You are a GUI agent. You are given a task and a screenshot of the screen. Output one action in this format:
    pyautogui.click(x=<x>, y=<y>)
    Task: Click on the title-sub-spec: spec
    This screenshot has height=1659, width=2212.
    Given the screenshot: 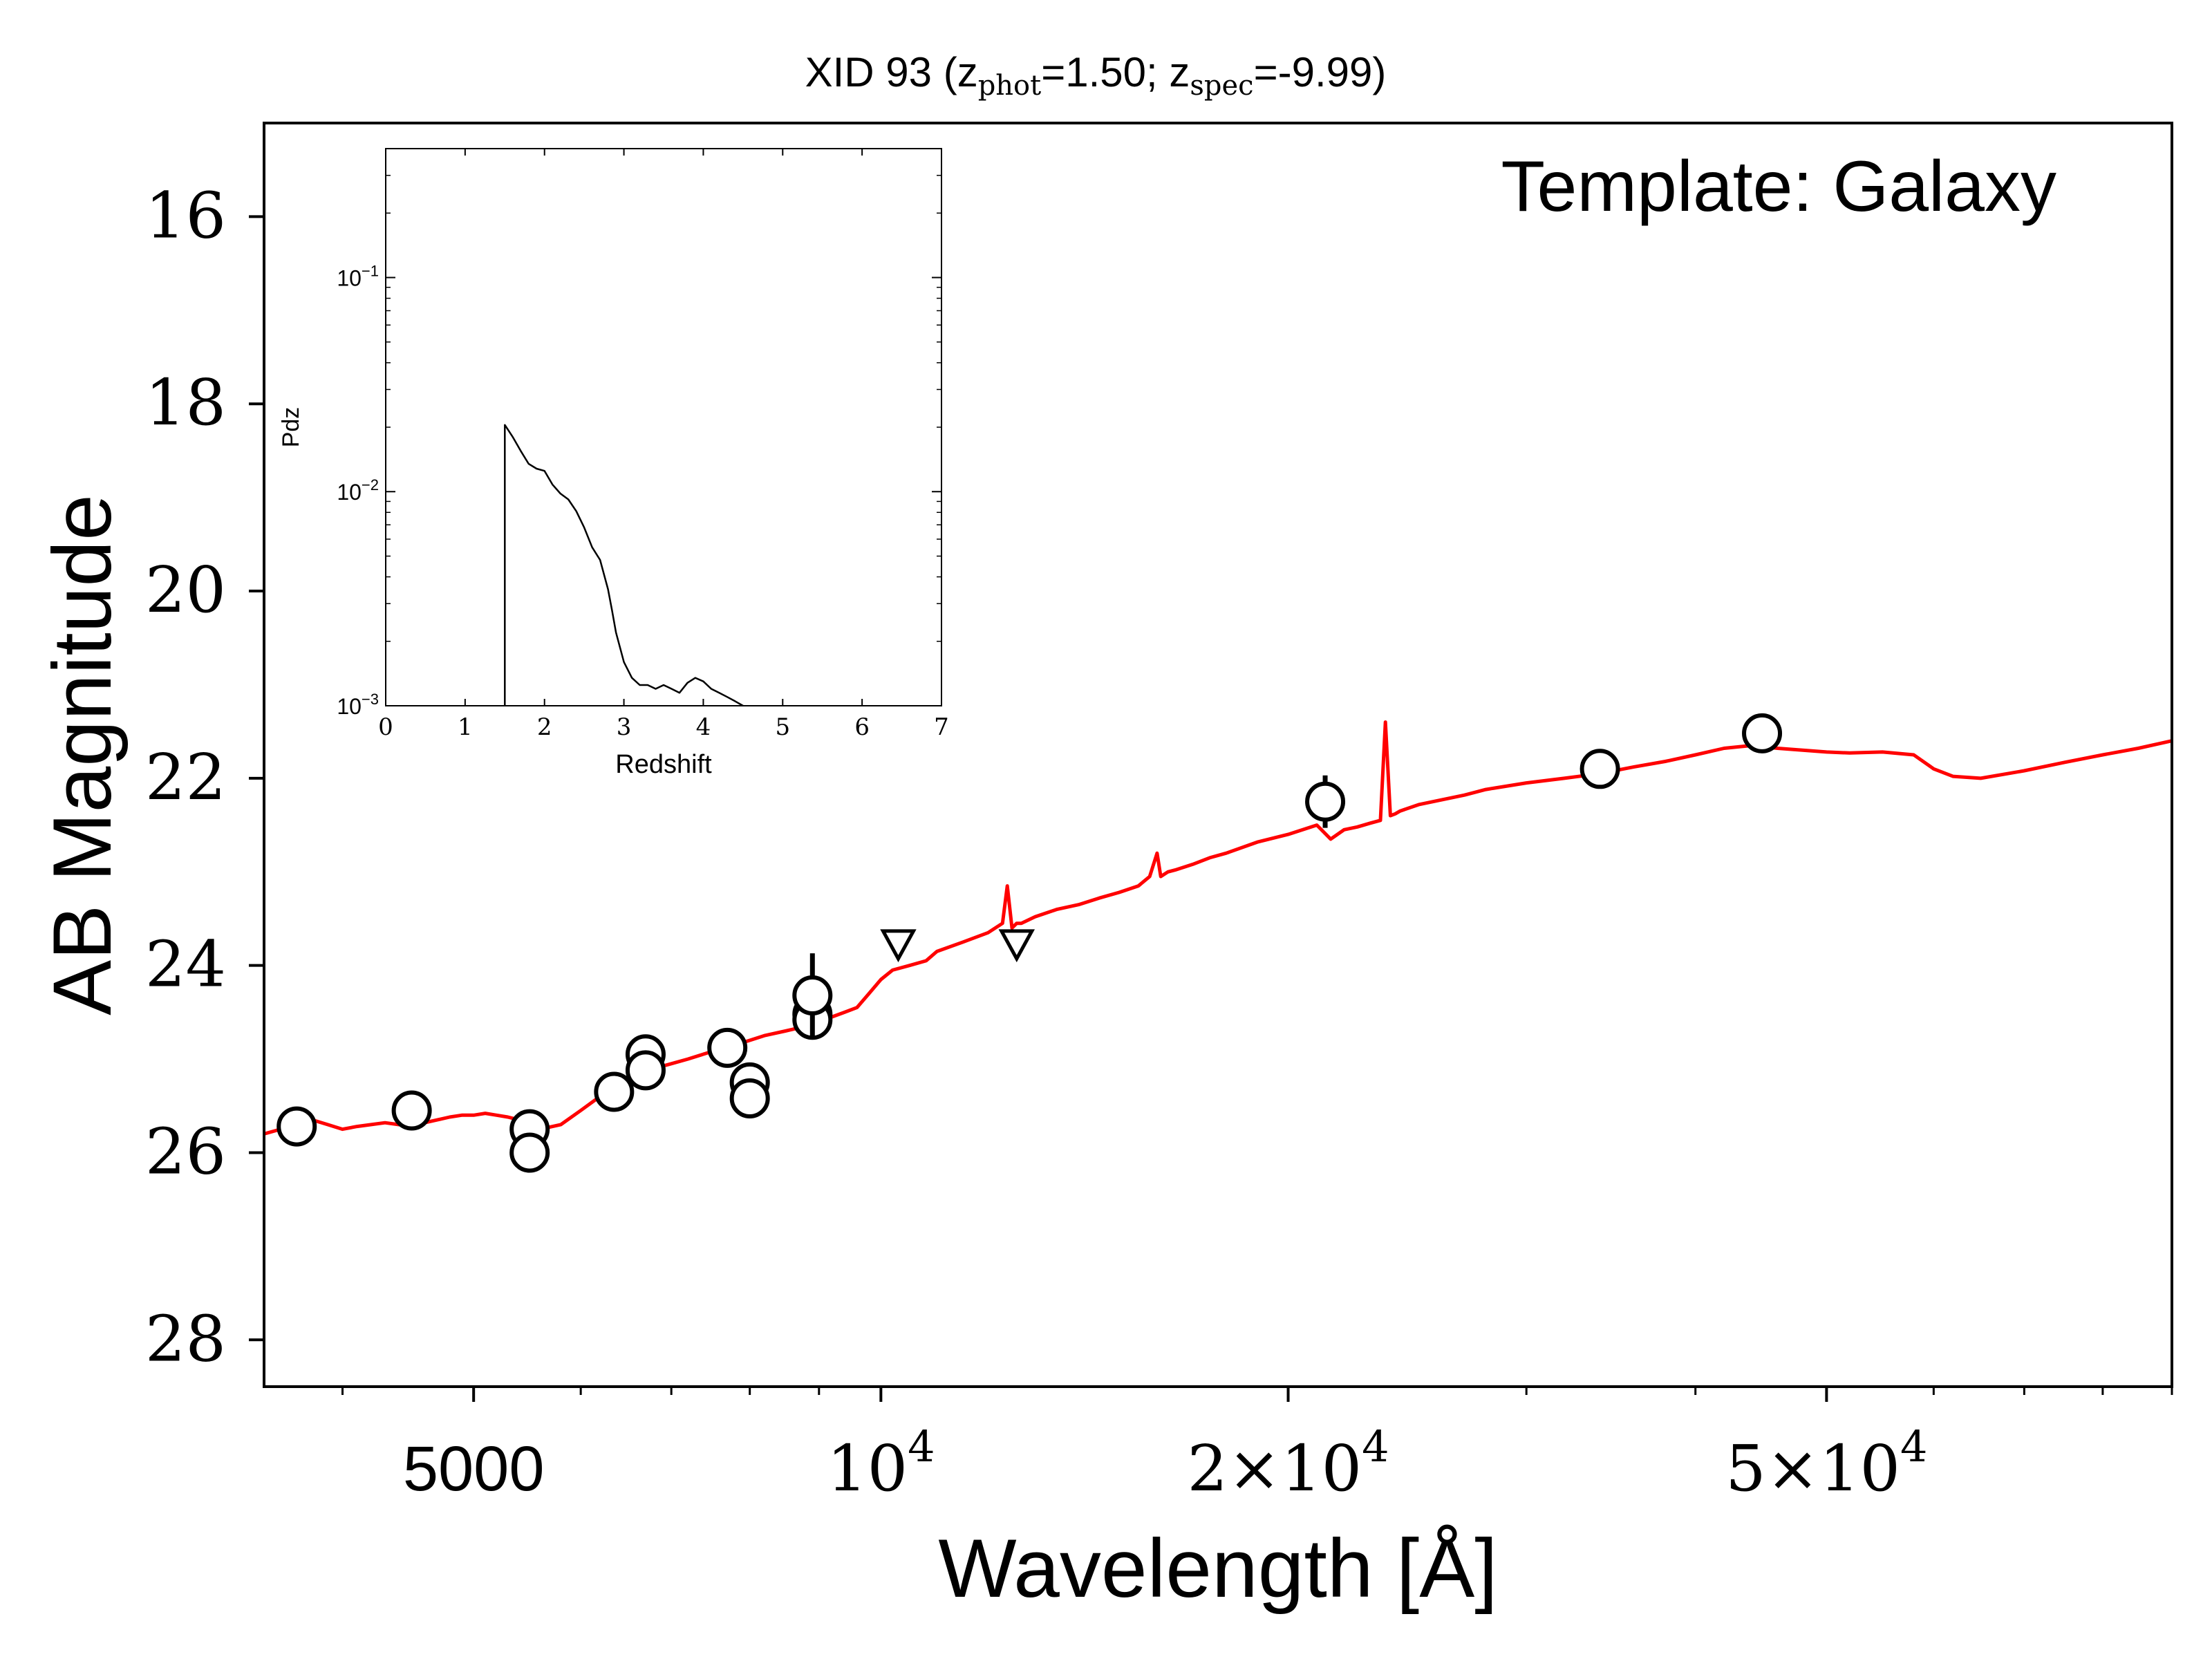 What is the action you would take?
    pyautogui.click(x=1221, y=86)
    